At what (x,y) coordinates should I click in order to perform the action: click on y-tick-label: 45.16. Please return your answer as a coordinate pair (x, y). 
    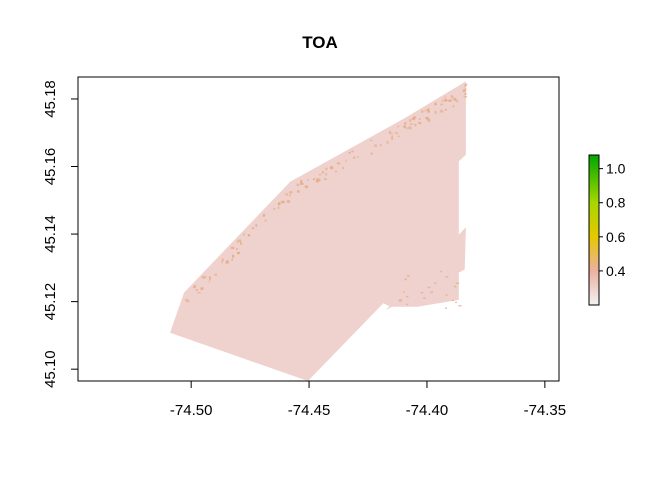
    Looking at the image, I should click on (50, 167).